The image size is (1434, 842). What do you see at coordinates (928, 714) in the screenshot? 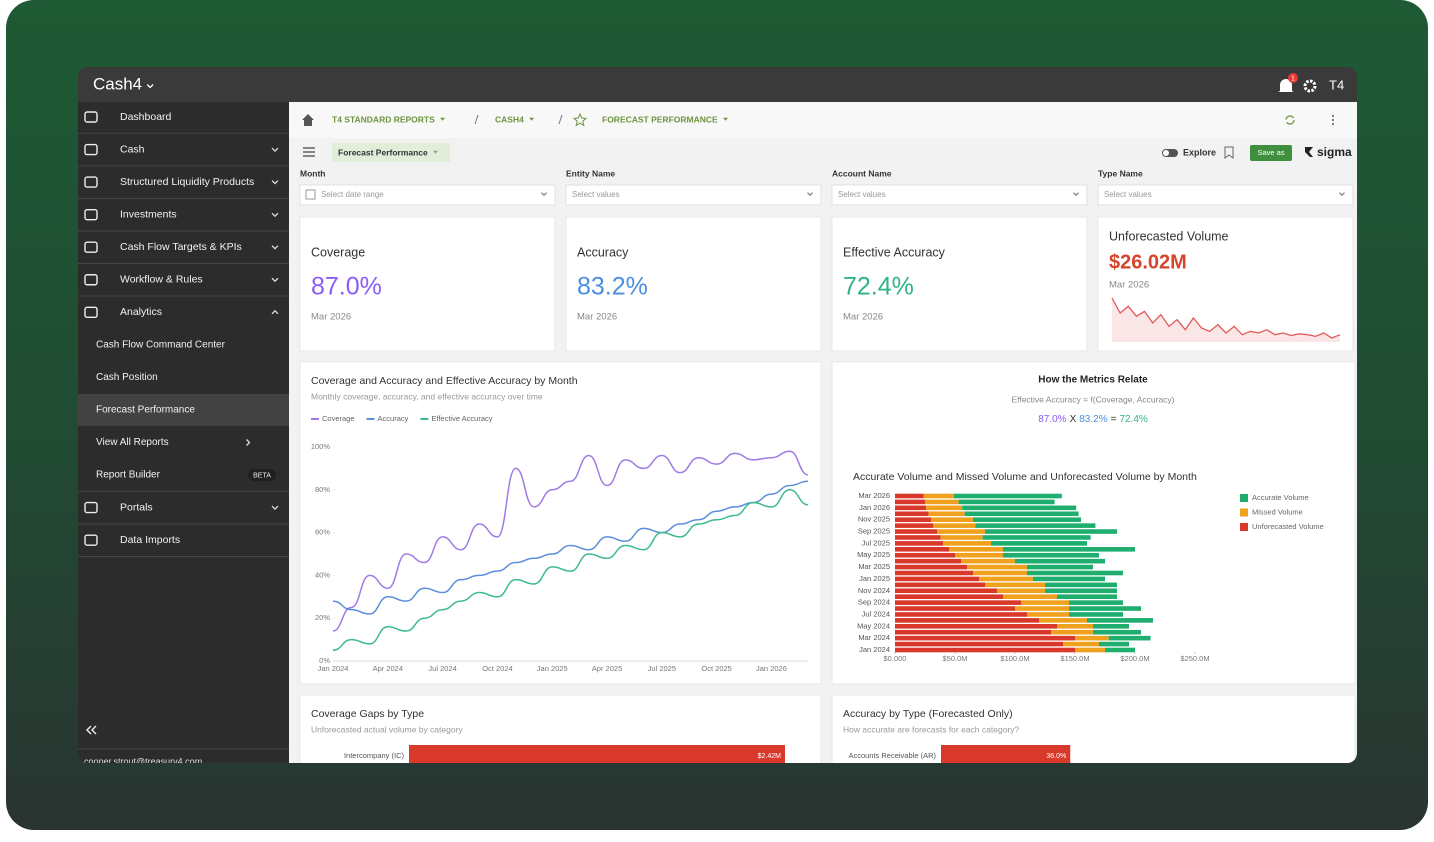
I see `chart-title: Accuracy by Type (Forecasted Only)` at bounding box center [928, 714].